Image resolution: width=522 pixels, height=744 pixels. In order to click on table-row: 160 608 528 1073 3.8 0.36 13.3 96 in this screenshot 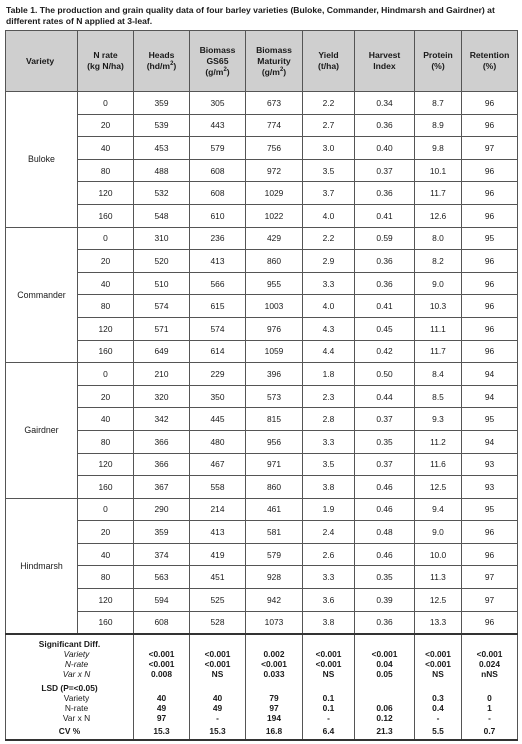, I will do `click(262, 622)`.